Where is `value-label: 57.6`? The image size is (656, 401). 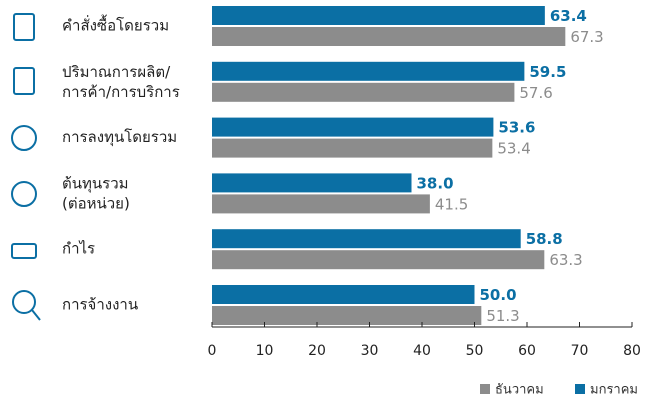
value-label: 57.6 is located at coordinates (535, 93).